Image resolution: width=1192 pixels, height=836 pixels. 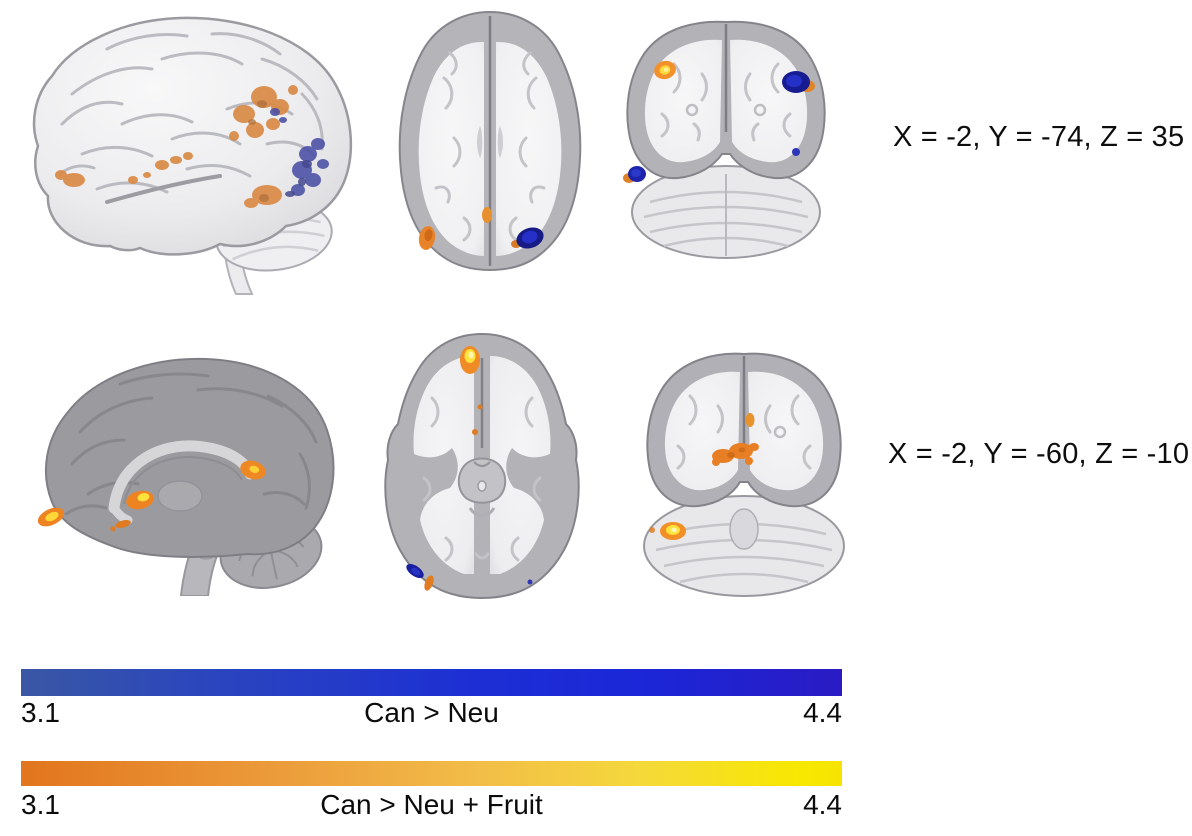 I want to click on corpus-callosum, so click(x=182, y=482).